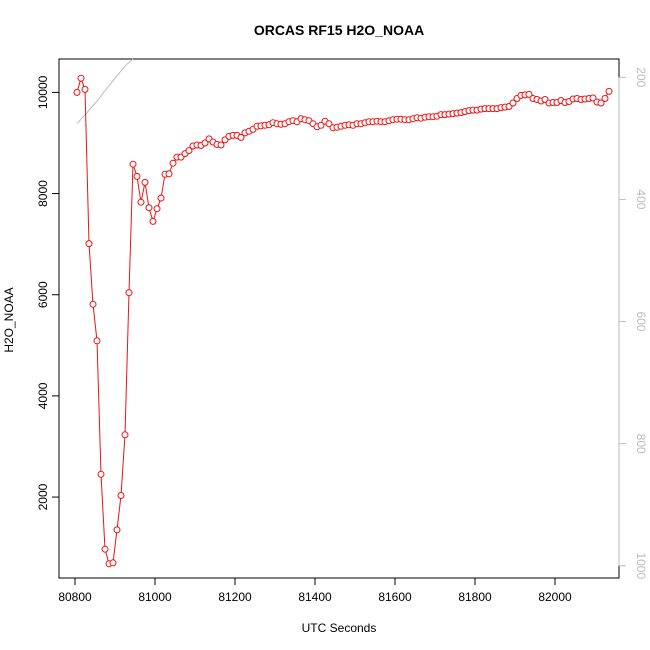  I want to click on y-tick-label: 8000, so click(43, 193).